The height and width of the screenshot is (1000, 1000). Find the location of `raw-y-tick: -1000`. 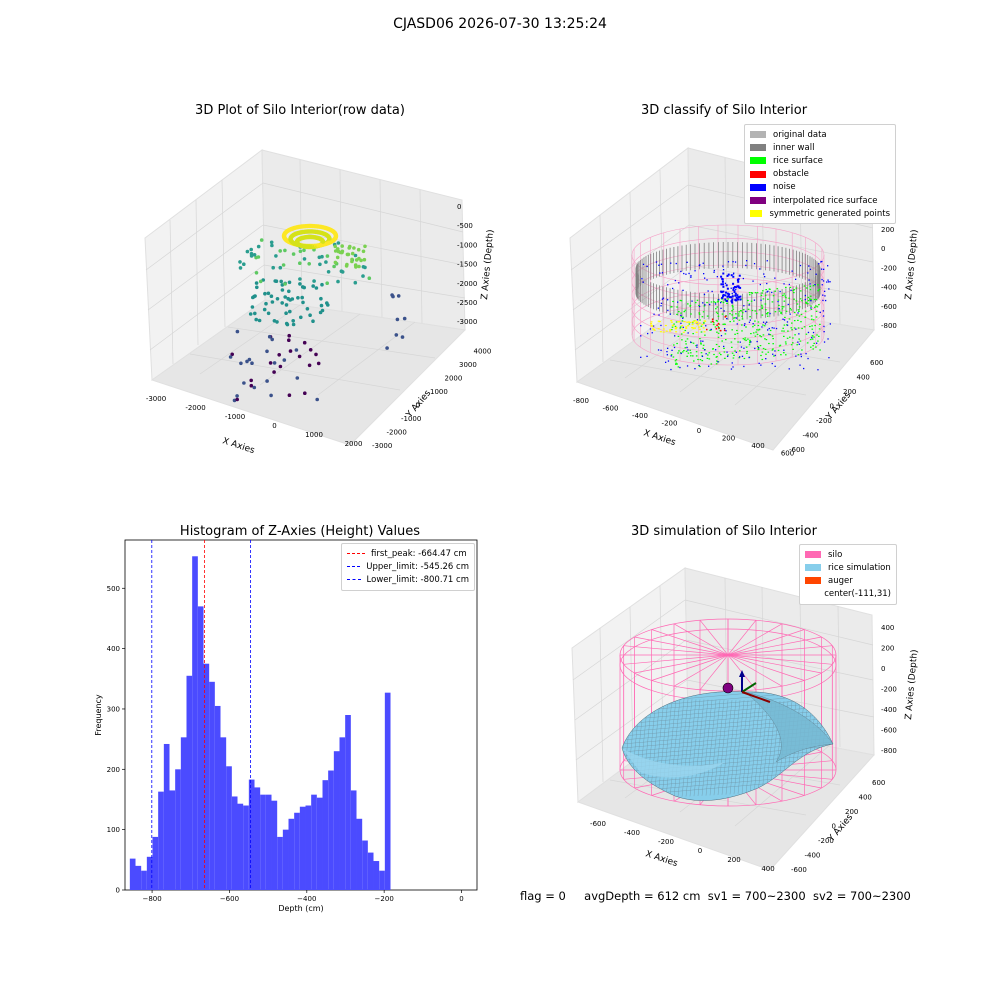

raw-y-tick: -1000 is located at coordinates (411, 419).